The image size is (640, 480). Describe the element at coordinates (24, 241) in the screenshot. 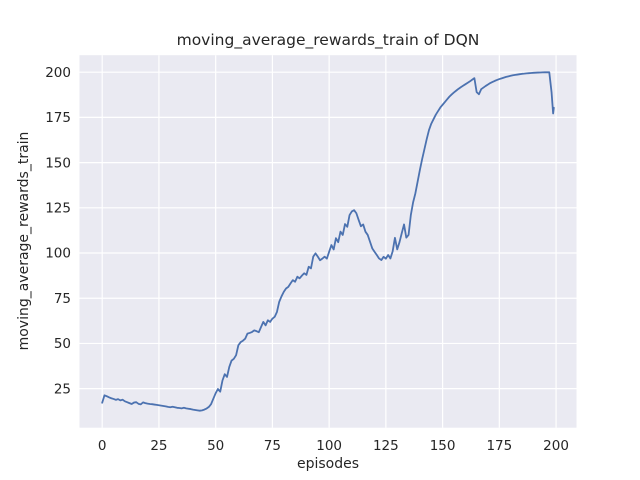

I see `y-axis-label: moving_average_rewards_train` at that location.